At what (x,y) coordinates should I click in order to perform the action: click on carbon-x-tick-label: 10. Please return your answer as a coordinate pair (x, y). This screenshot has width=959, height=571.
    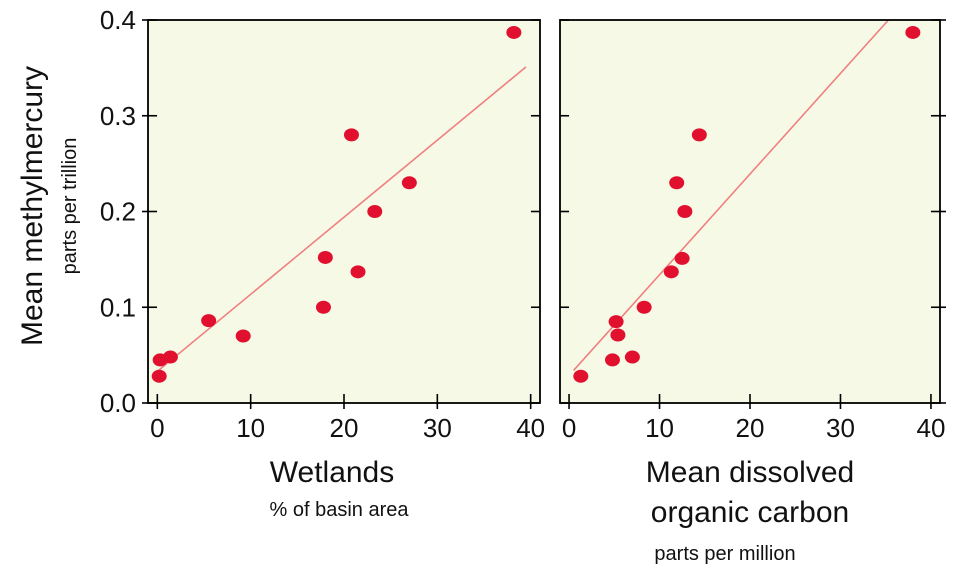
    Looking at the image, I should click on (659, 428).